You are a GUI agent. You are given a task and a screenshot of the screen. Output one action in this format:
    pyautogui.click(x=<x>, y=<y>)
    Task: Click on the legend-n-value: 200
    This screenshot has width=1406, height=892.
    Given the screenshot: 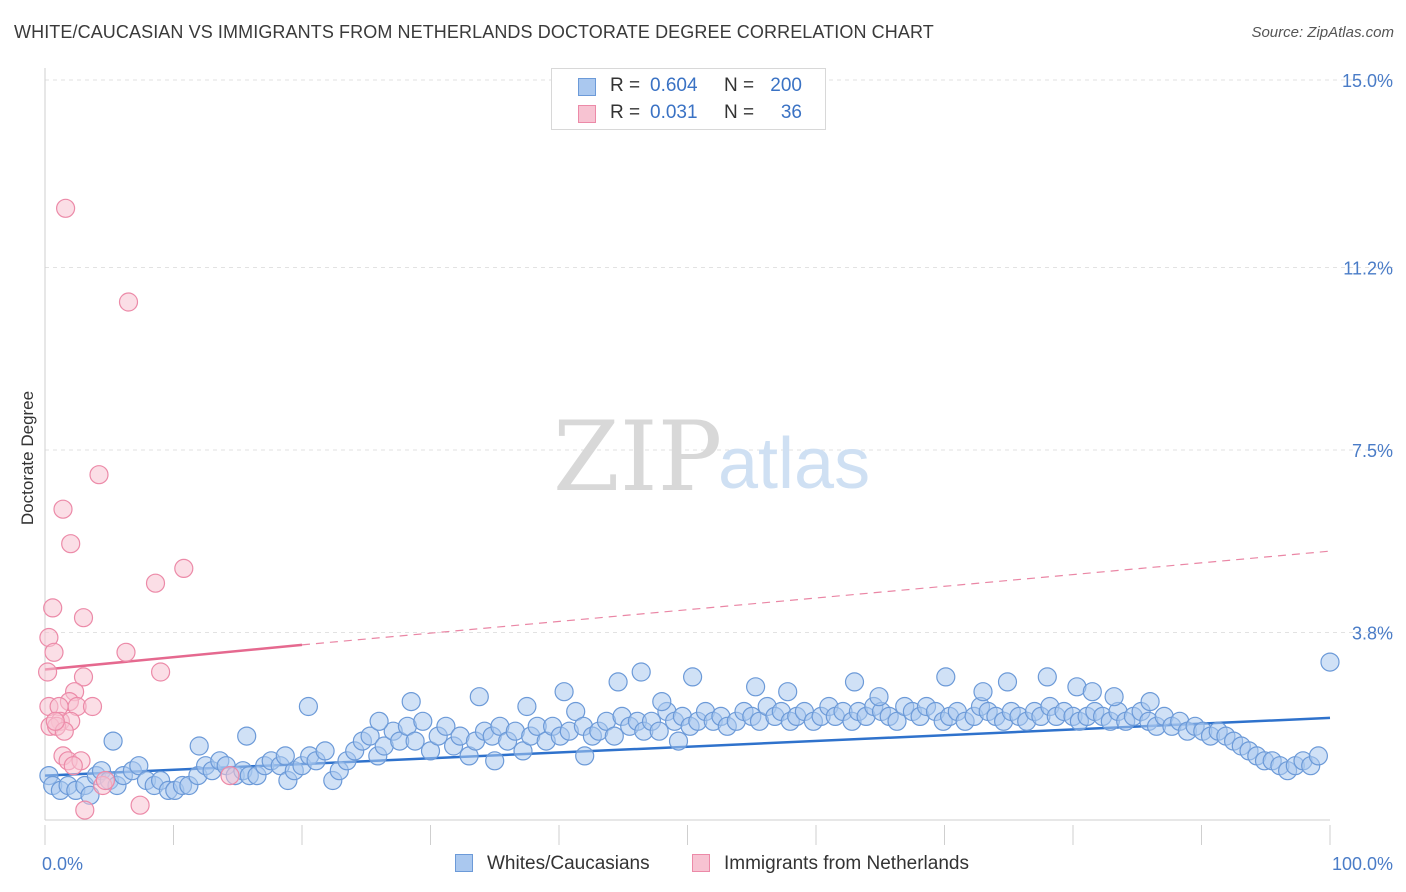 What is the action you would take?
    pyautogui.click(x=786, y=85)
    